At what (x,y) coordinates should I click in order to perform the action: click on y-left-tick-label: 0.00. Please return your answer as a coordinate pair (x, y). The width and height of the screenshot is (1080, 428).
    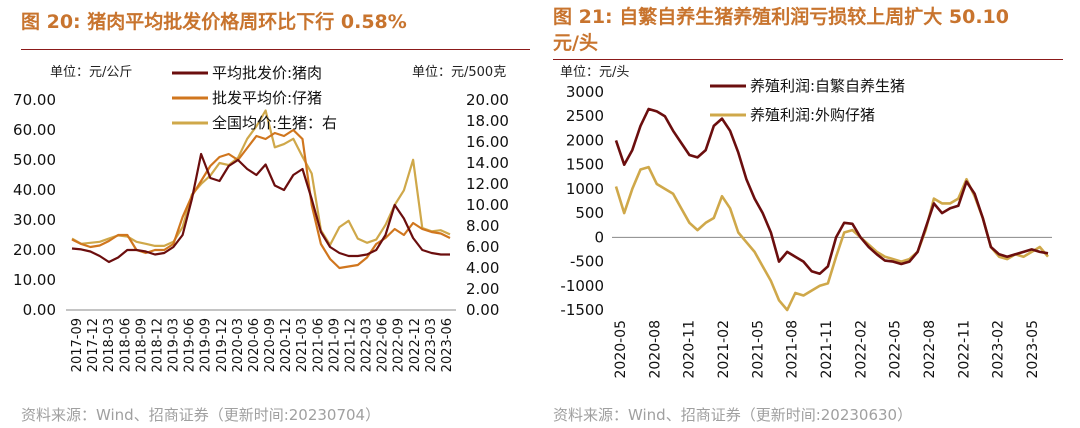
    Looking at the image, I should click on (39, 310).